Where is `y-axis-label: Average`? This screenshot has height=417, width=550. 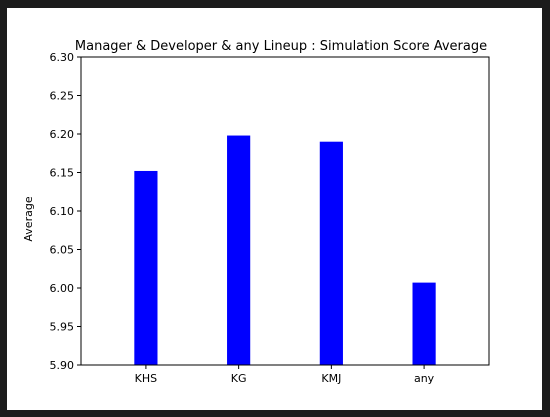
y-axis-label: Average is located at coordinates (28, 218).